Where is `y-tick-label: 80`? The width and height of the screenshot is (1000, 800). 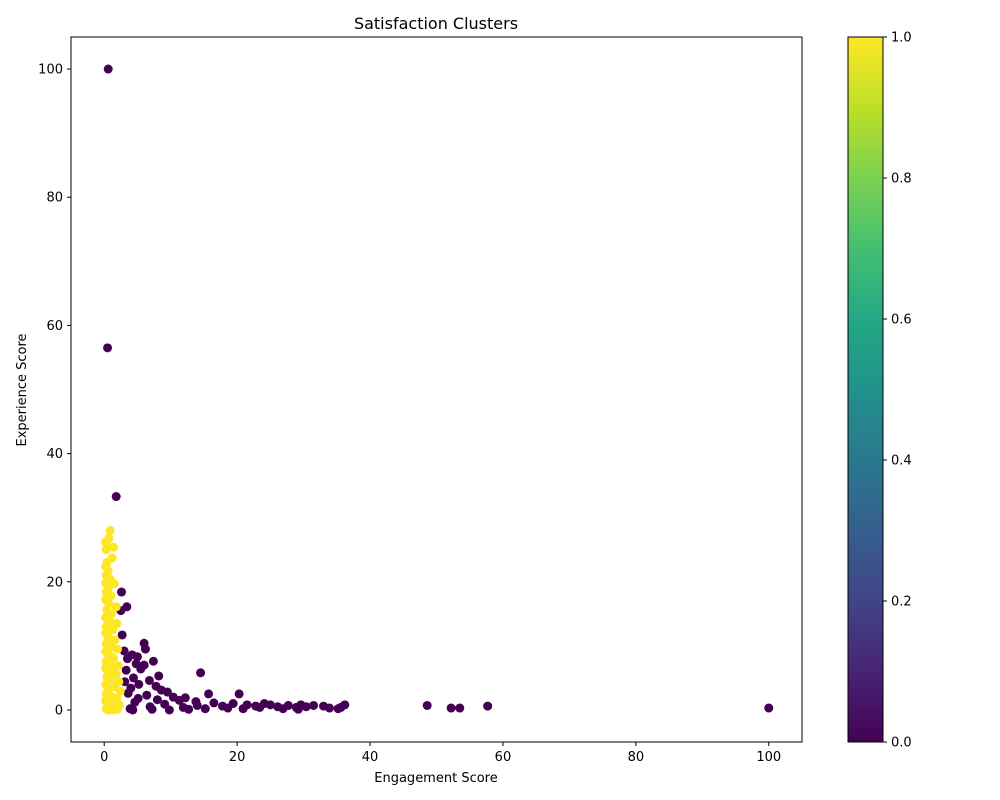
y-tick-label: 80 is located at coordinates (54, 198).